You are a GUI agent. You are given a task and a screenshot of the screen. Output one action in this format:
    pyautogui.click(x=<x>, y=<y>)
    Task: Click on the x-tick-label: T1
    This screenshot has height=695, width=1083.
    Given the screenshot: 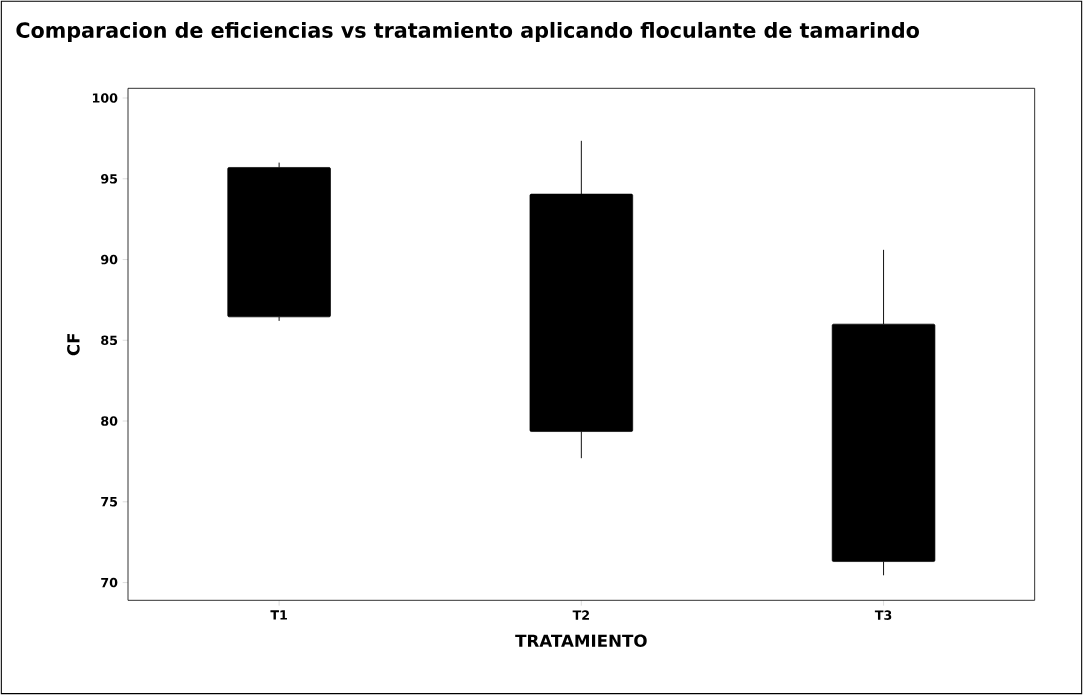 What is the action you would take?
    pyautogui.click(x=278, y=615)
    